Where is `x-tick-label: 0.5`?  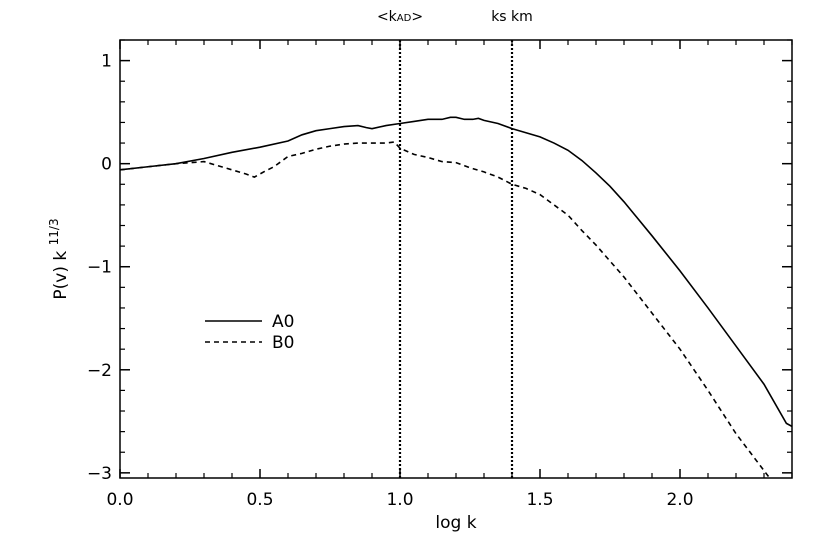 x-tick-label: 0.5 is located at coordinates (259, 500).